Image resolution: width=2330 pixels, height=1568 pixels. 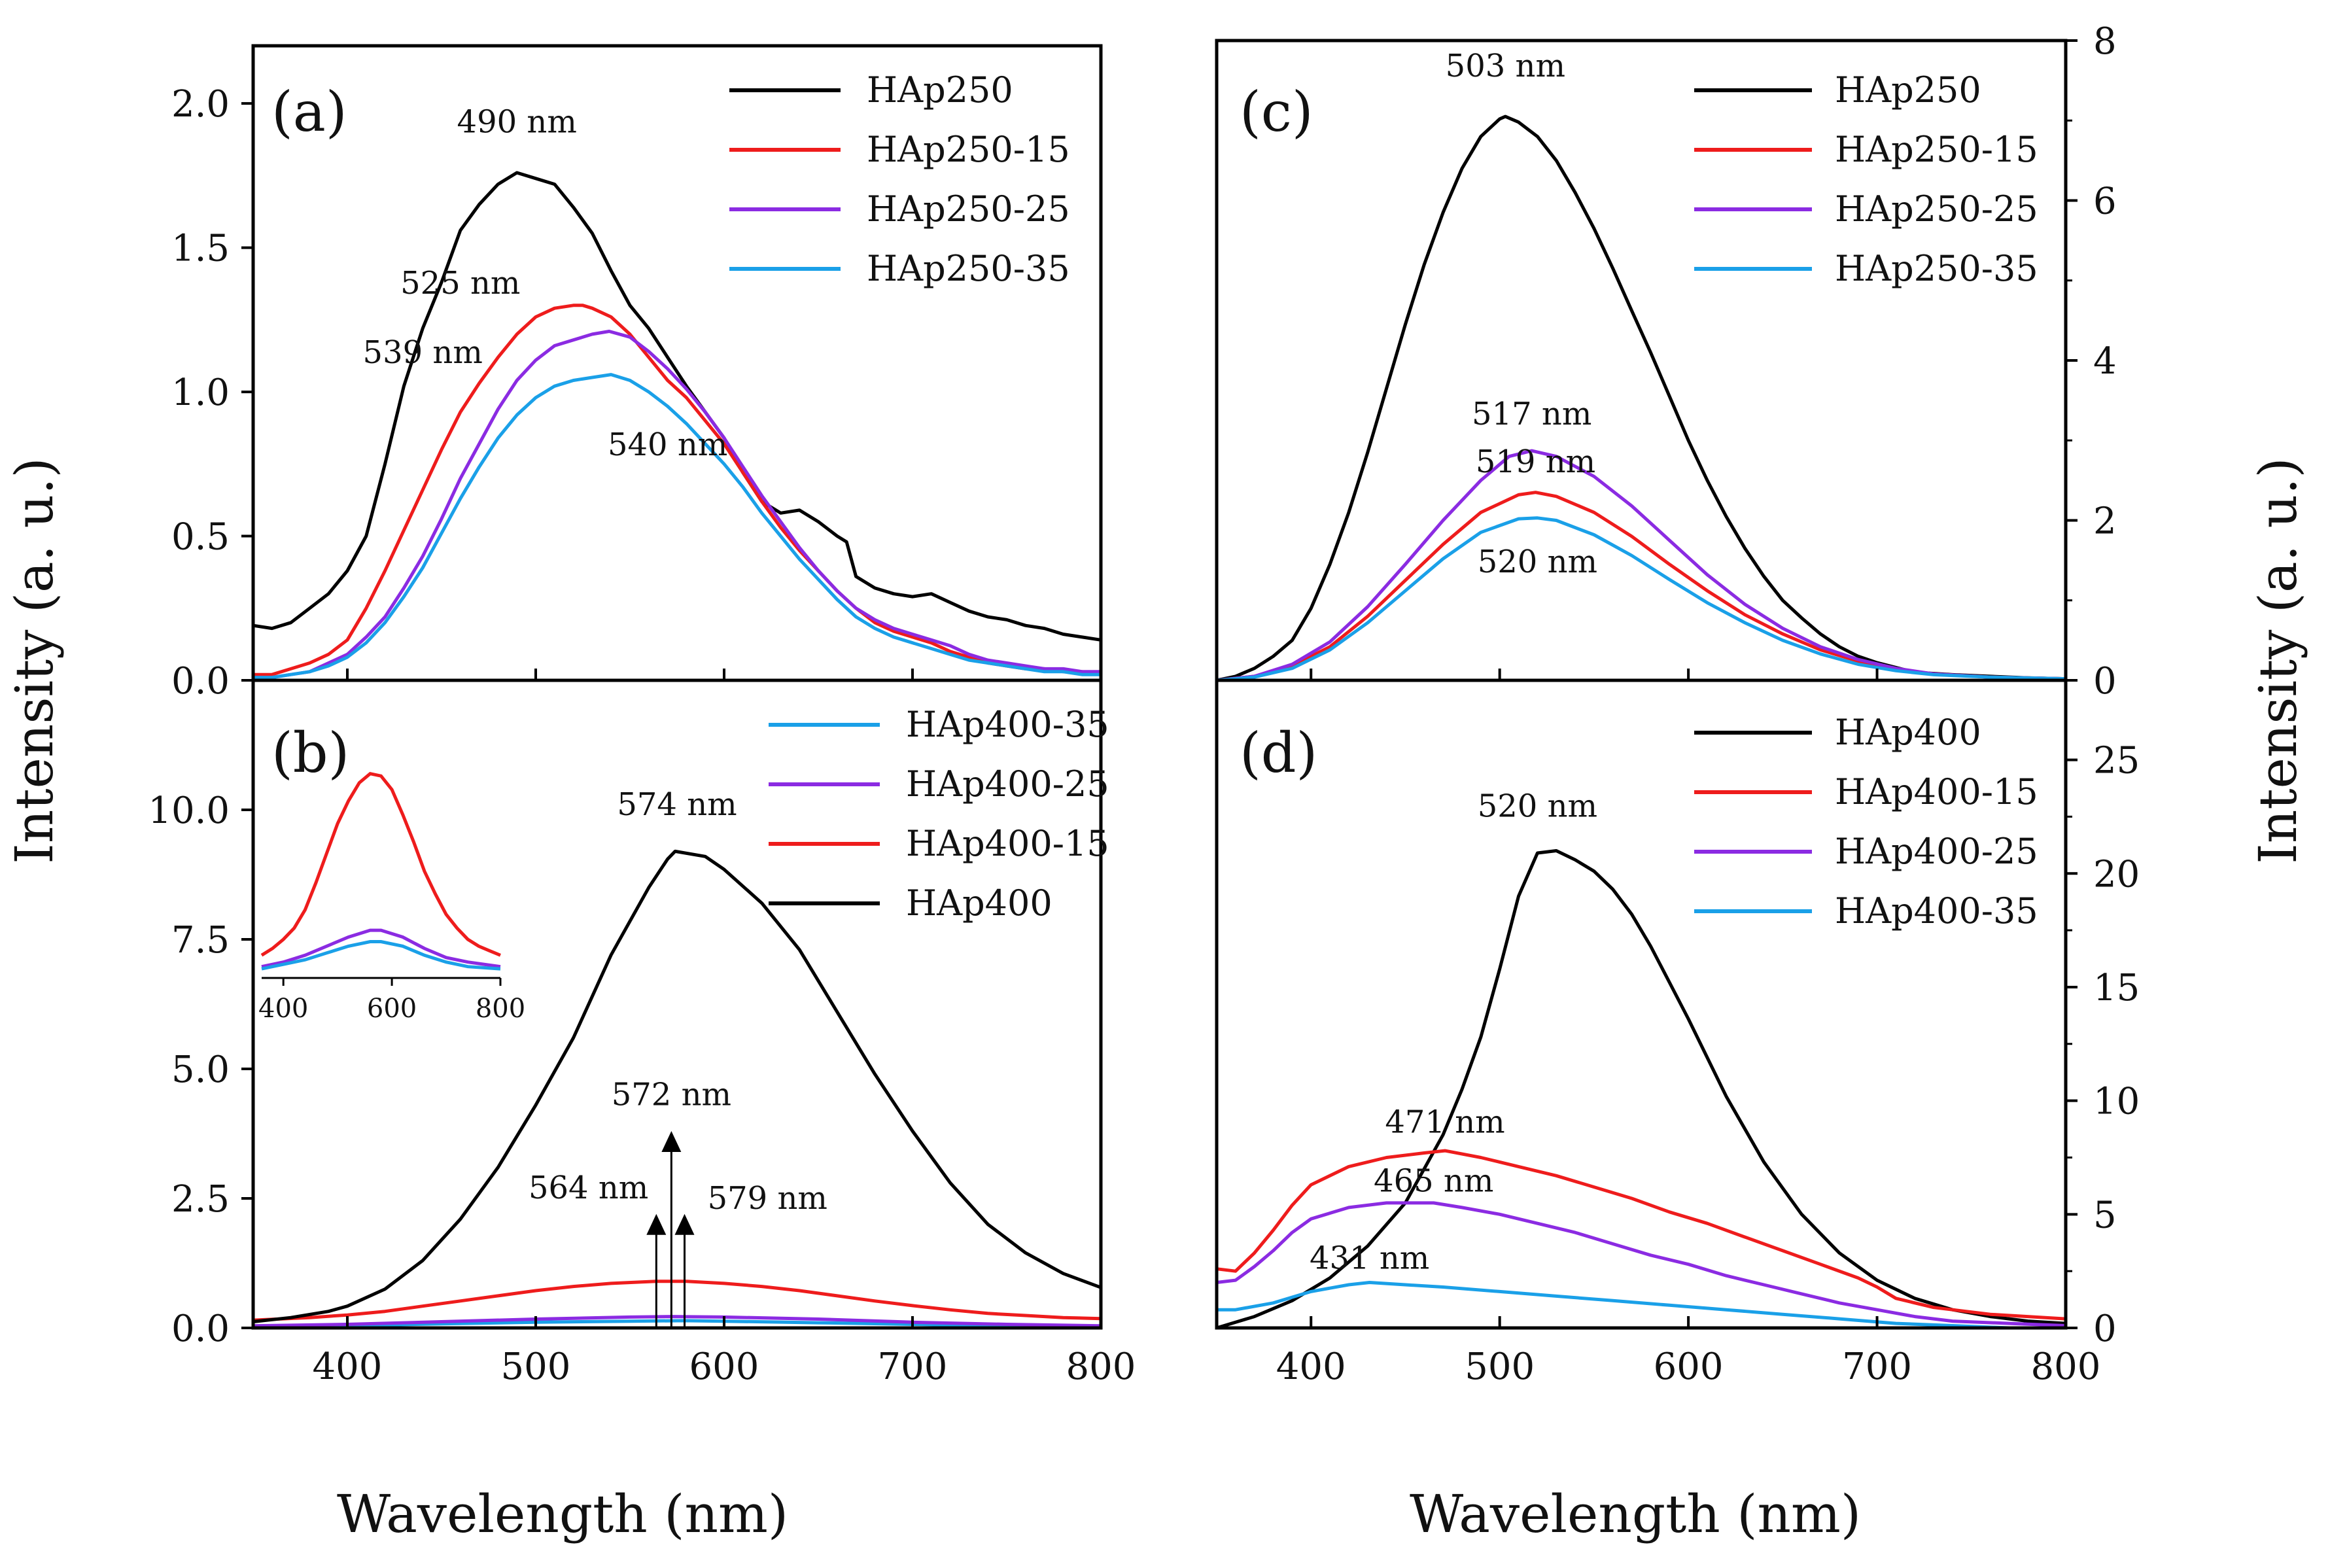 What do you see at coordinates (1877, 1367) in the screenshot?
I see `x-tick-label-d-700: 700` at bounding box center [1877, 1367].